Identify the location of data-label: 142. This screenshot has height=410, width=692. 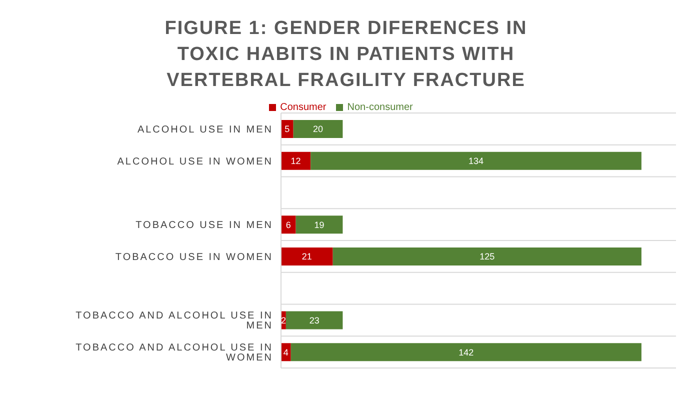
(466, 352).